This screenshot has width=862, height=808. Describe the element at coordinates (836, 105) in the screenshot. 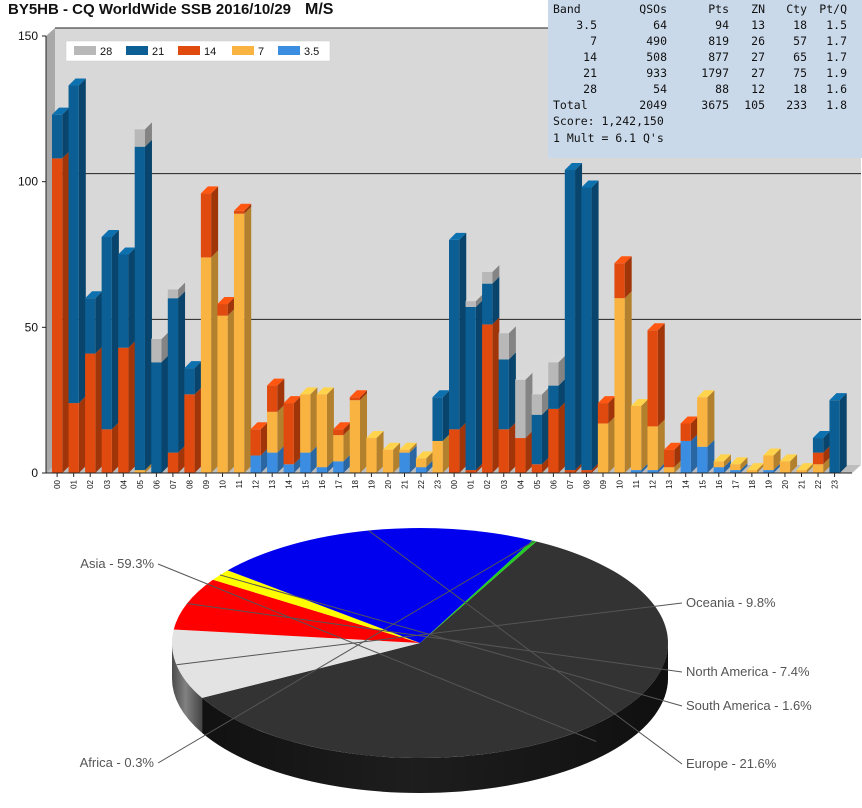

I see `table-cell: 1.8` at that location.